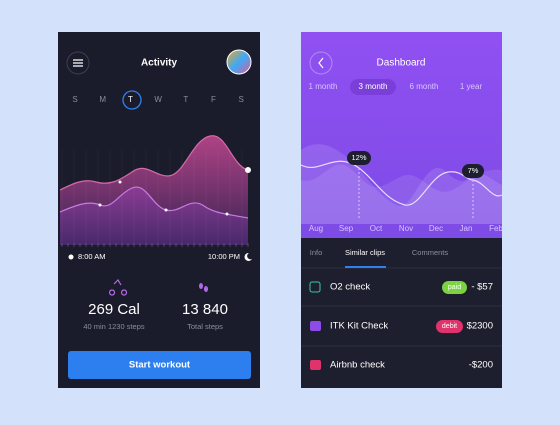 The image size is (560, 425). What do you see at coordinates (248, 170) in the screenshot?
I see `end-dot` at bounding box center [248, 170].